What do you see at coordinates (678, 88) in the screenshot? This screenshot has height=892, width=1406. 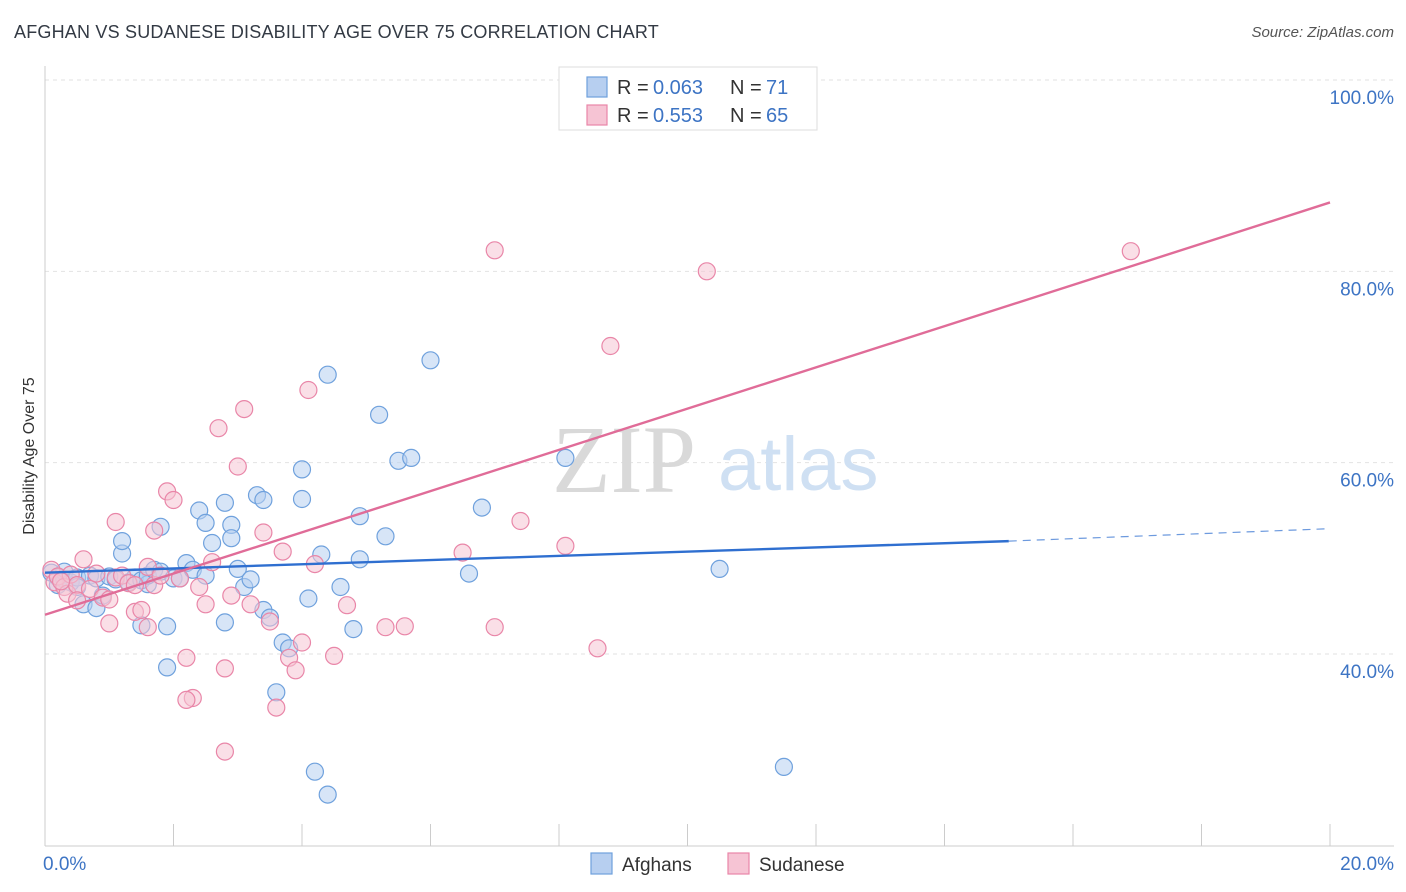 I see `legend-r-value: 0.063` at bounding box center [678, 88].